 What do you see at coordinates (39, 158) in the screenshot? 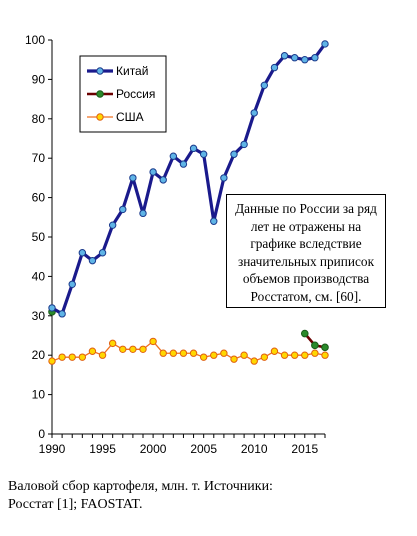
I see `y-tick-label: 70` at bounding box center [39, 158].